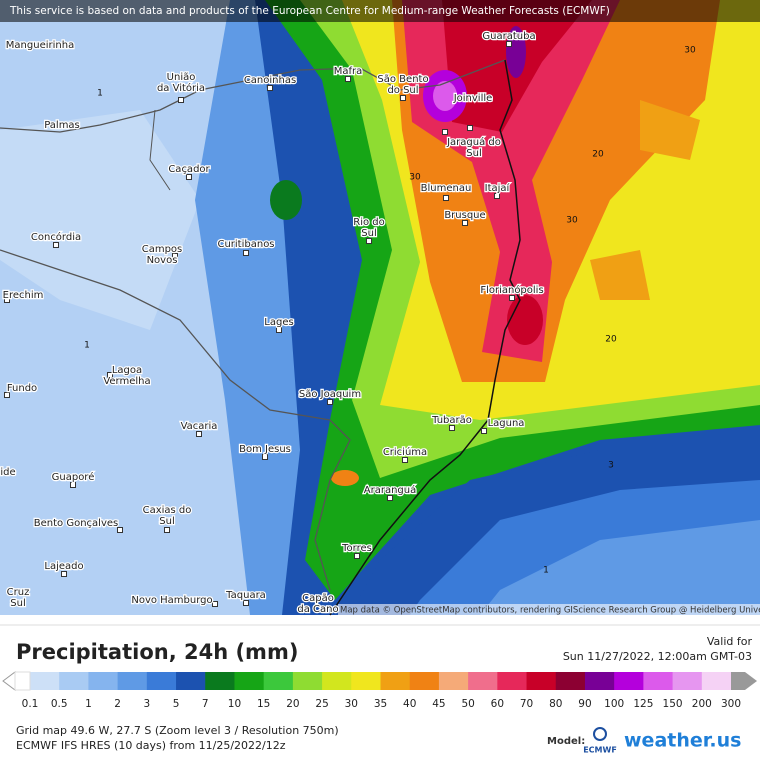 The image size is (760, 764). I want to click on banner-bg, so click(380, 11).